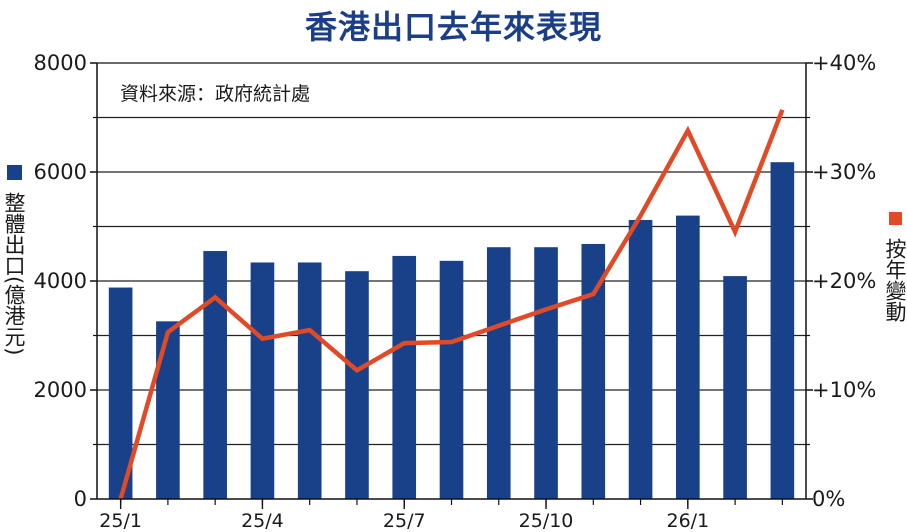 The height and width of the screenshot is (532, 907). What do you see at coordinates (844, 390) in the screenshot?
I see `right-tick-label: +10%` at bounding box center [844, 390].